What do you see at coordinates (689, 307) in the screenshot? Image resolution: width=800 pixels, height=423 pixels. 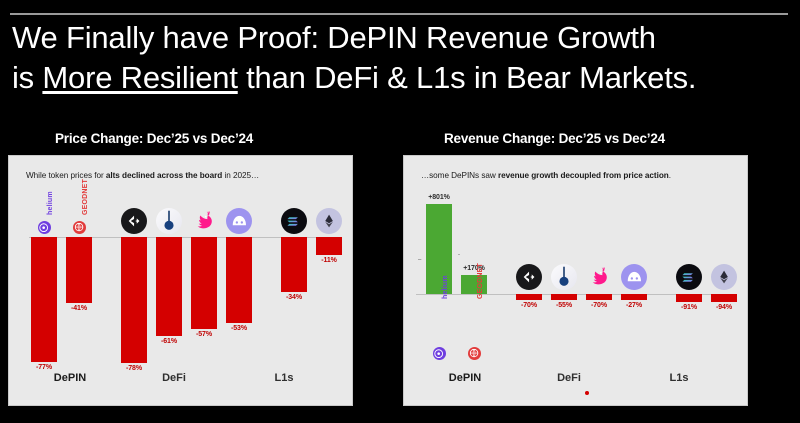 I see `value-label-solana: -91%` at bounding box center [689, 307].